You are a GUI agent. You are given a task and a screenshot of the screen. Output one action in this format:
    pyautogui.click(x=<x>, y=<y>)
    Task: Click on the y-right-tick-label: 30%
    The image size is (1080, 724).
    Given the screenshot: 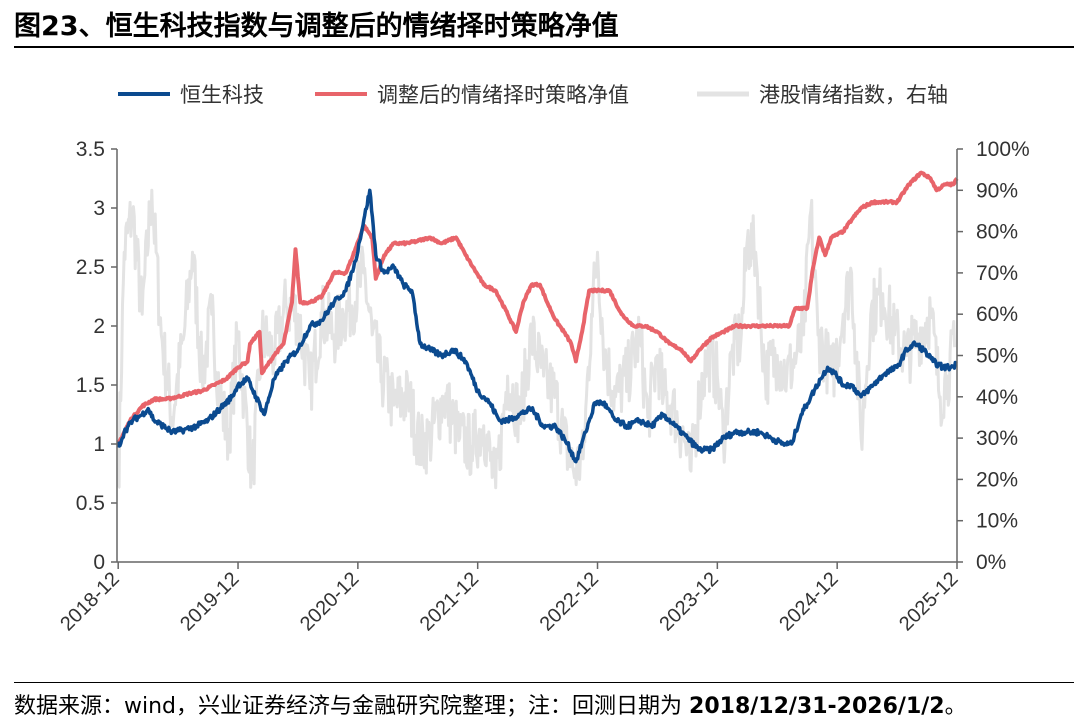 What is the action you would take?
    pyautogui.click(x=997, y=438)
    